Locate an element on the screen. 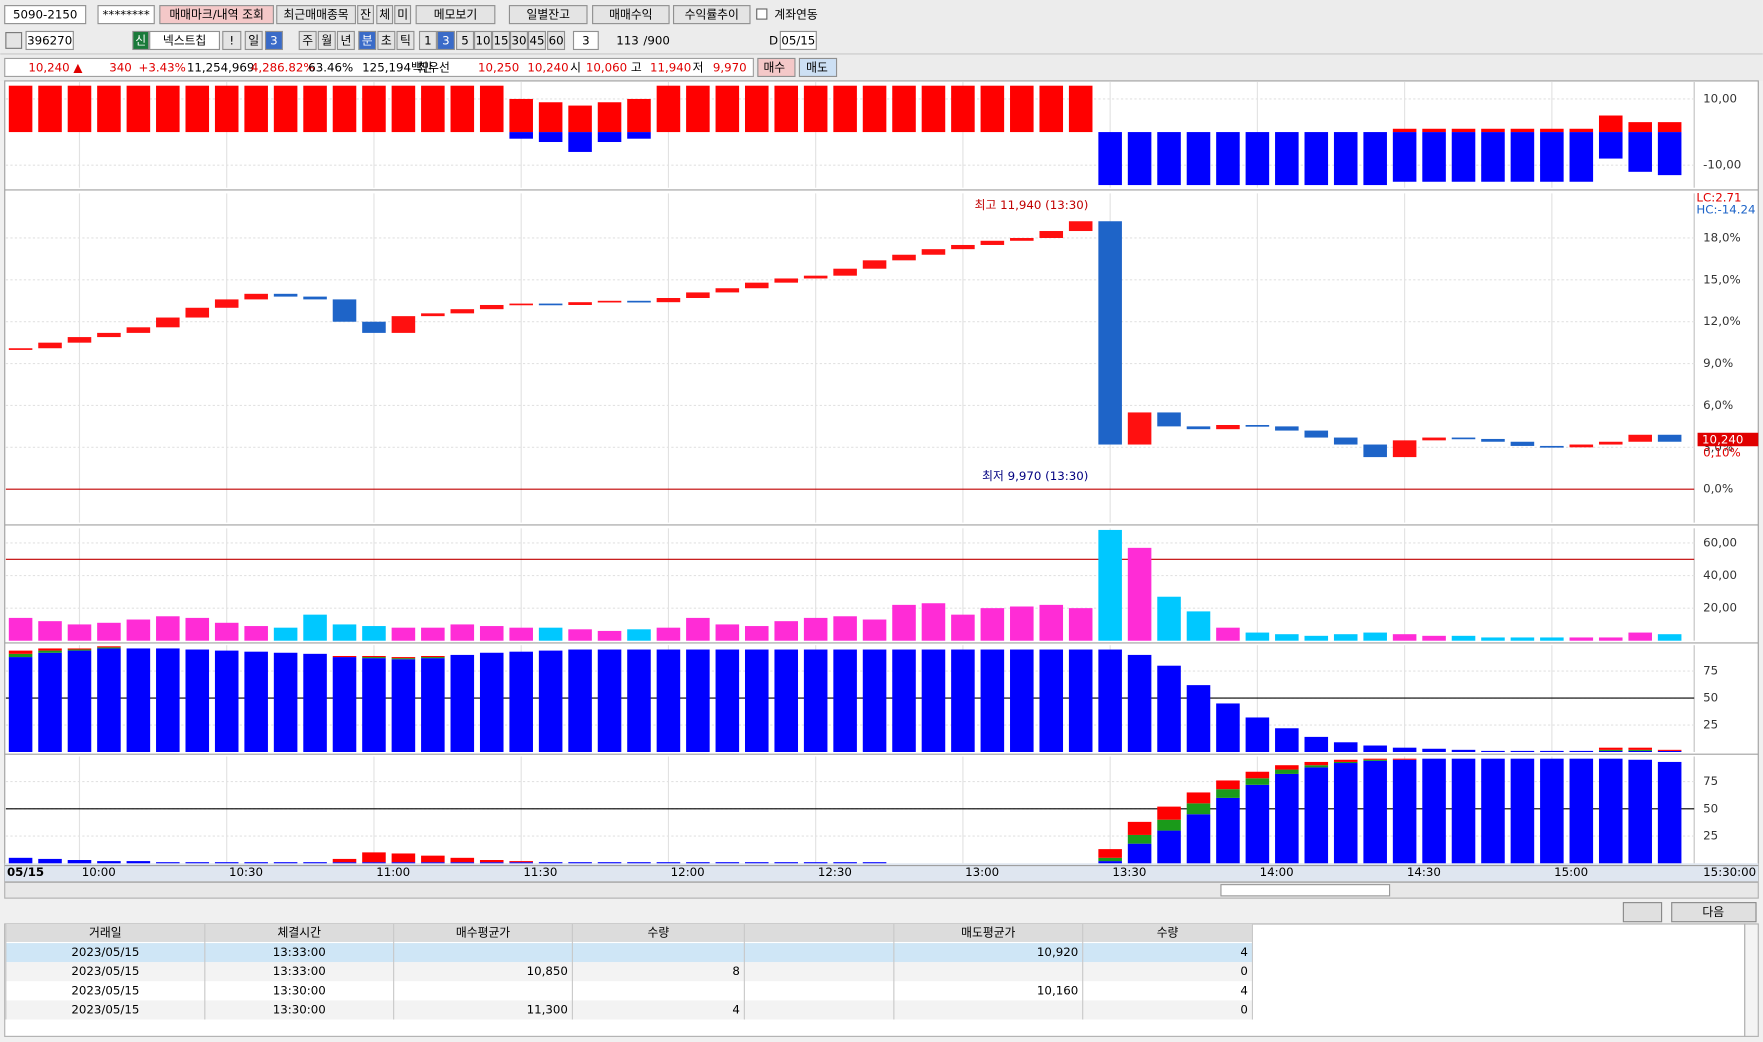 The image size is (1763, 1042). toolbar-label: 계좌연동 is located at coordinates (796, 15).